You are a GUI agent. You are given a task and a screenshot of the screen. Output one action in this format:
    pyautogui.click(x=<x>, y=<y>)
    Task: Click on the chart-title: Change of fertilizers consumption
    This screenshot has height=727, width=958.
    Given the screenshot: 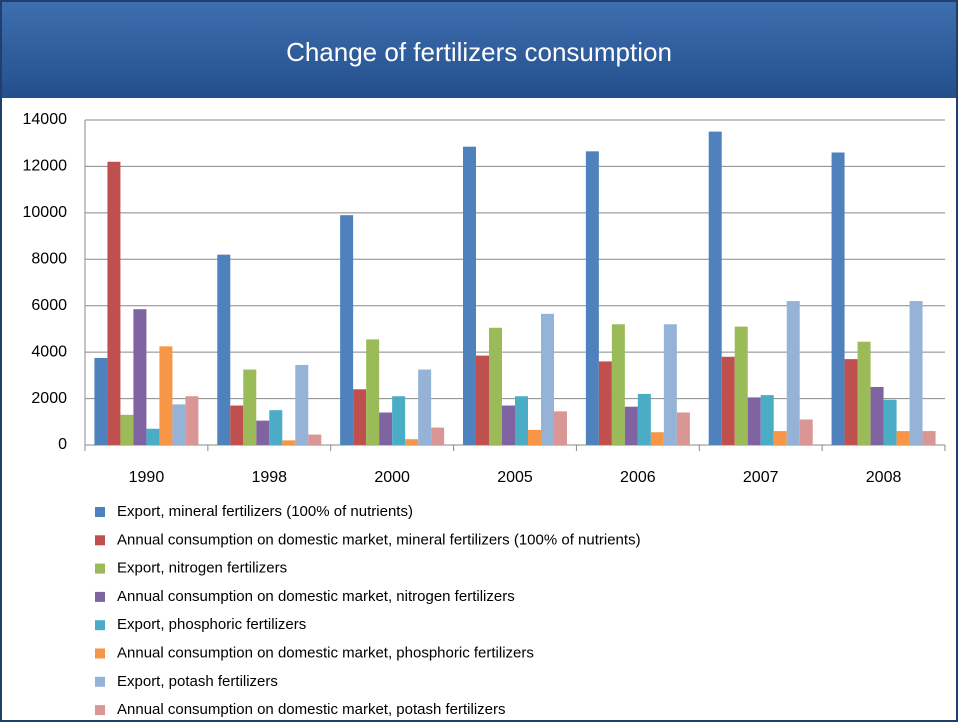 What is the action you would take?
    pyautogui.click(x=479, y=52)
    